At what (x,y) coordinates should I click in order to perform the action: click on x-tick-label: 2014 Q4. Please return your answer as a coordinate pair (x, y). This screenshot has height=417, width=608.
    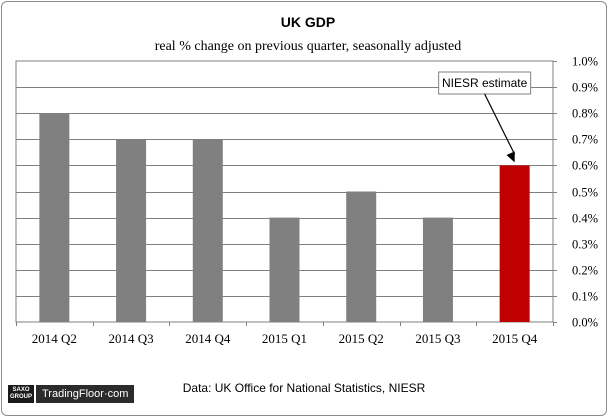
    Looking at the image, I should click on (208, 338).